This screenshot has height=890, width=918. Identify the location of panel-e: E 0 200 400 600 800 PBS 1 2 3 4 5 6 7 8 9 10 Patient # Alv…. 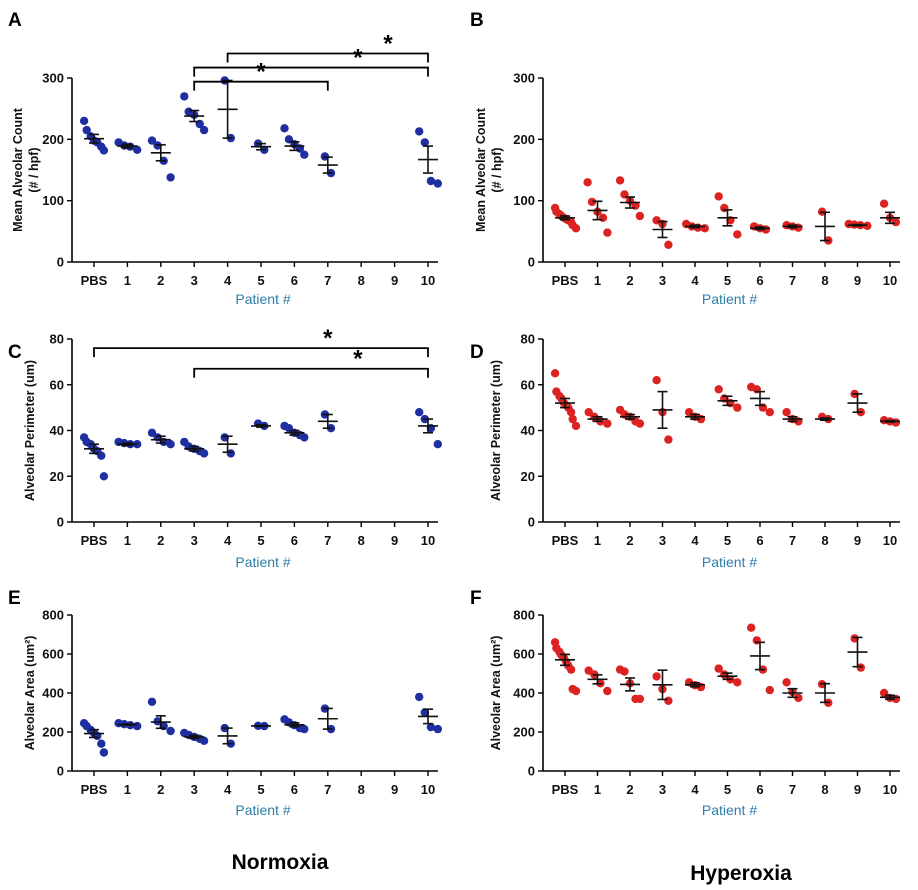
(225, 703).